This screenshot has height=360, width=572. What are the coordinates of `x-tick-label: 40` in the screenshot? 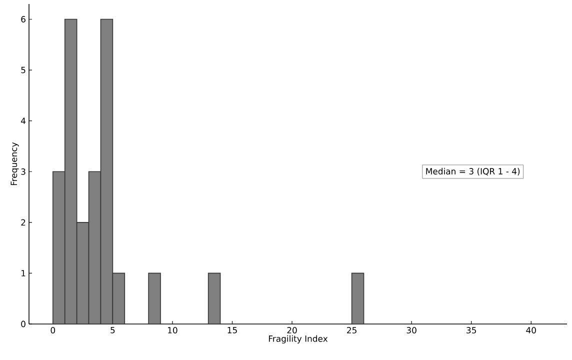 It's located at (531, 330).